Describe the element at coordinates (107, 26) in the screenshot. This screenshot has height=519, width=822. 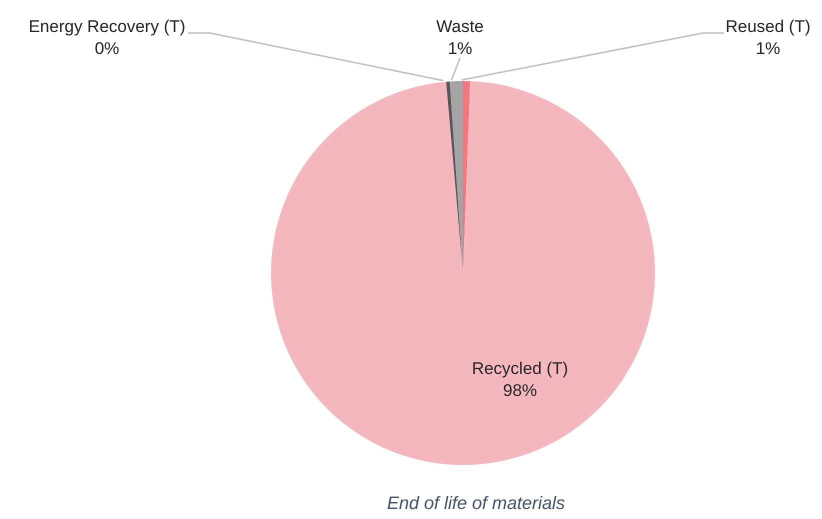
I see `slice-label: Energy Recovery (T)` at that location.